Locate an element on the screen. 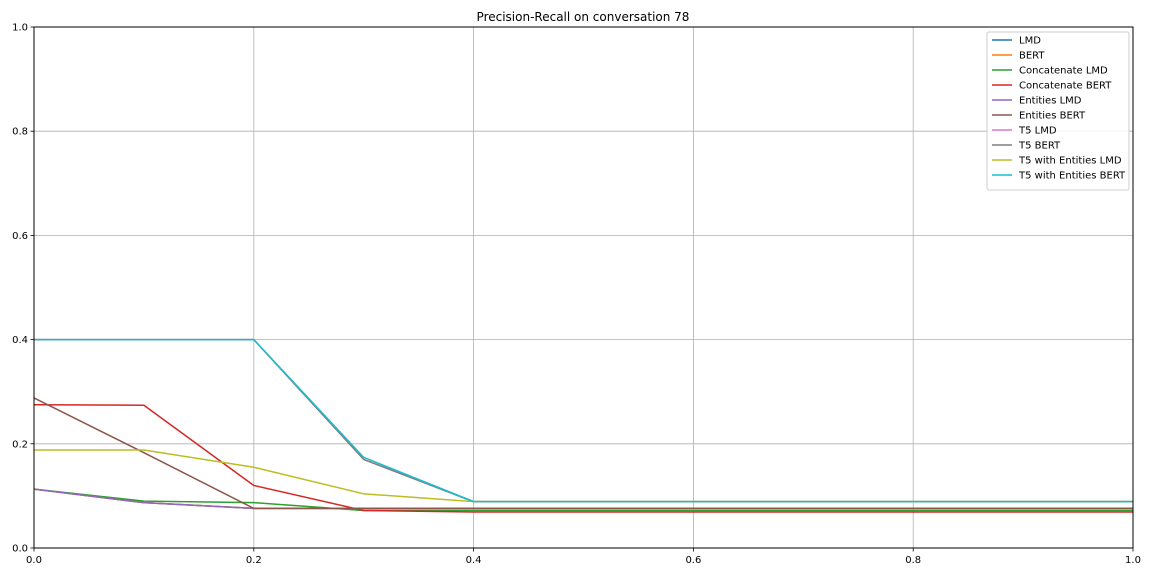  legend-label: T5 BERT is located at coordinates (1039, 146).